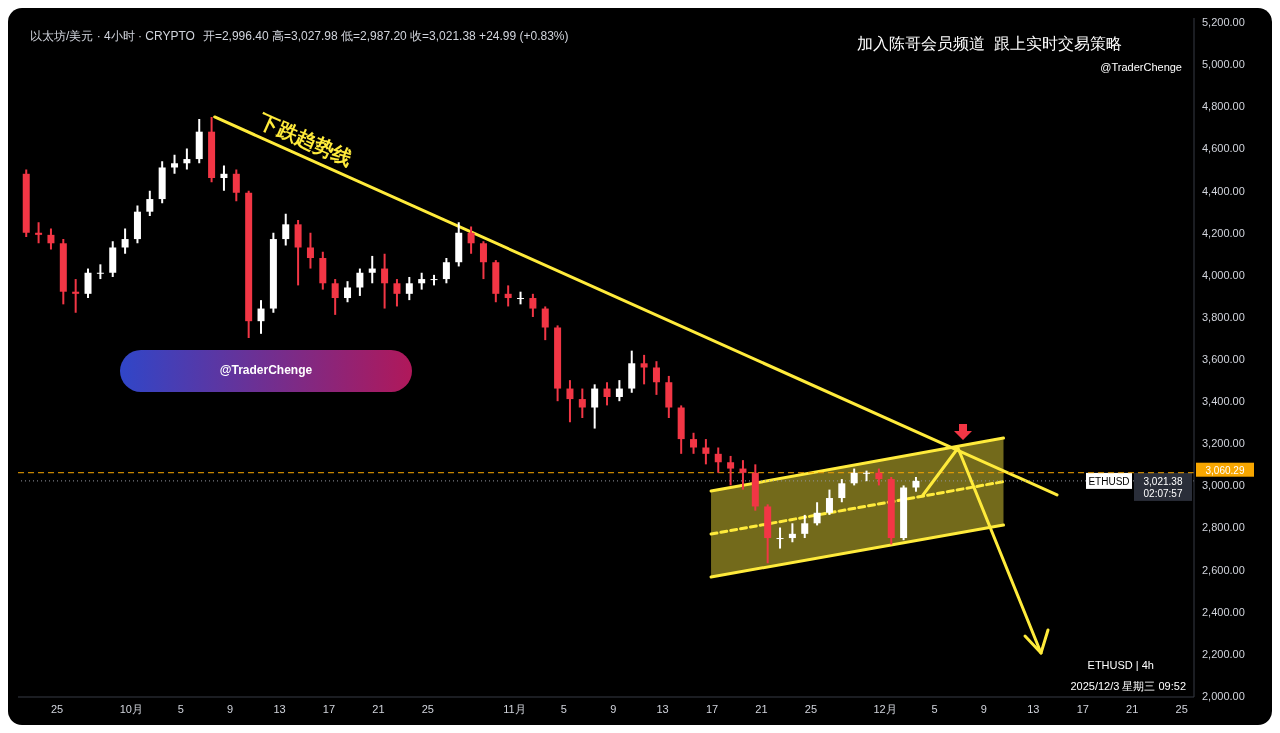 The height and width of the screenshot is (733, 1280). I want to click on y-tick-label: 3,200.00, so click(1223, 443).